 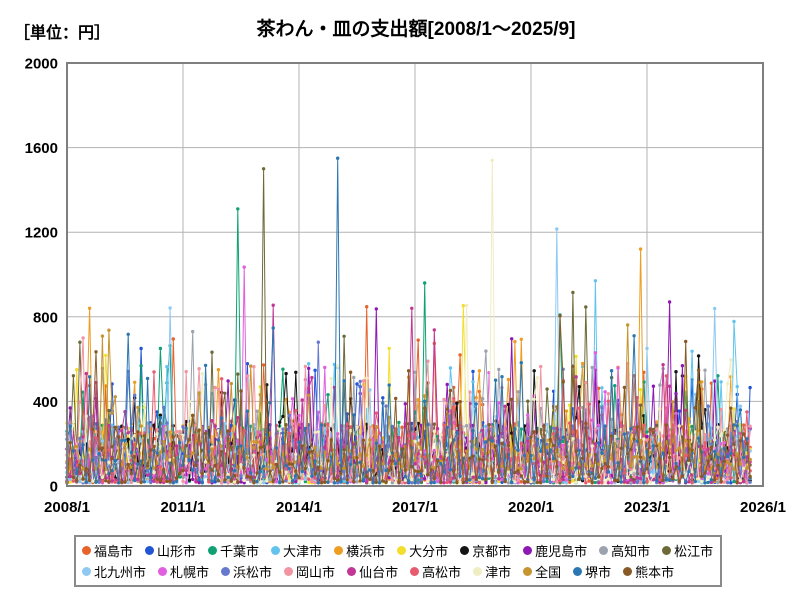 I want to click on legend-row-2: 北九州市 札幌市 浜松市 岡山市 仙台市 高松市 津市 全国 堺市 熊本市, so click(x=398, y=571).